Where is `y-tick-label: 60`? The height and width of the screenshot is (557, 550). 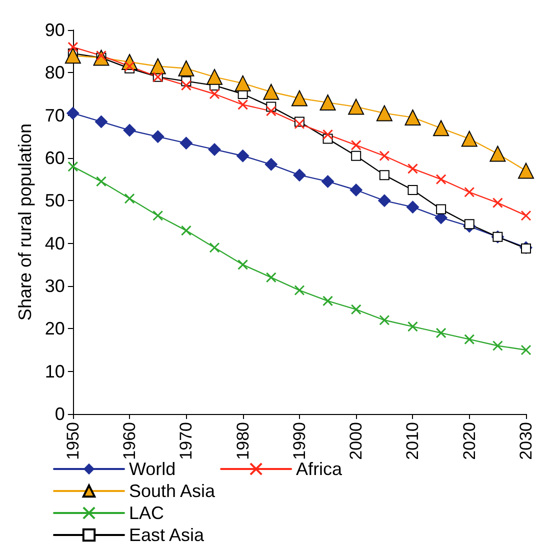 y-tick-label: 60 is located at coordinates (54, 158).